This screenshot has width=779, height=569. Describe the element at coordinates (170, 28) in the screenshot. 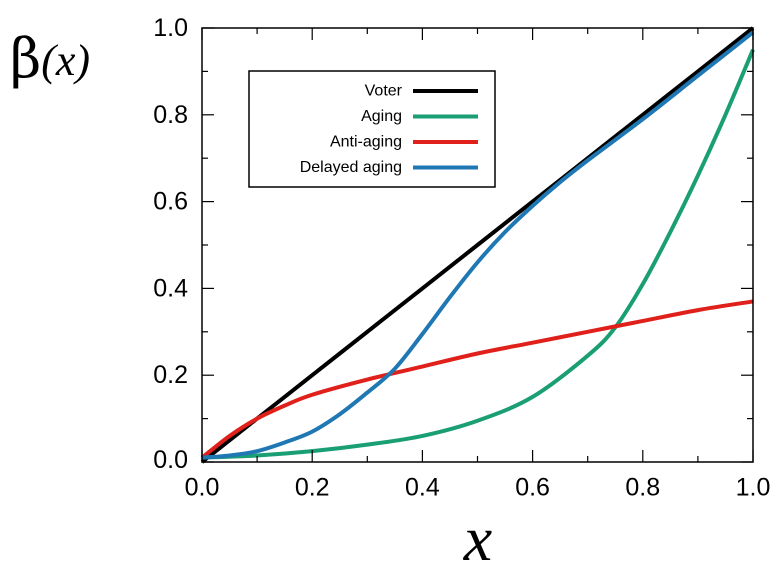

I see `y-tick-label: 1.0` at that location.